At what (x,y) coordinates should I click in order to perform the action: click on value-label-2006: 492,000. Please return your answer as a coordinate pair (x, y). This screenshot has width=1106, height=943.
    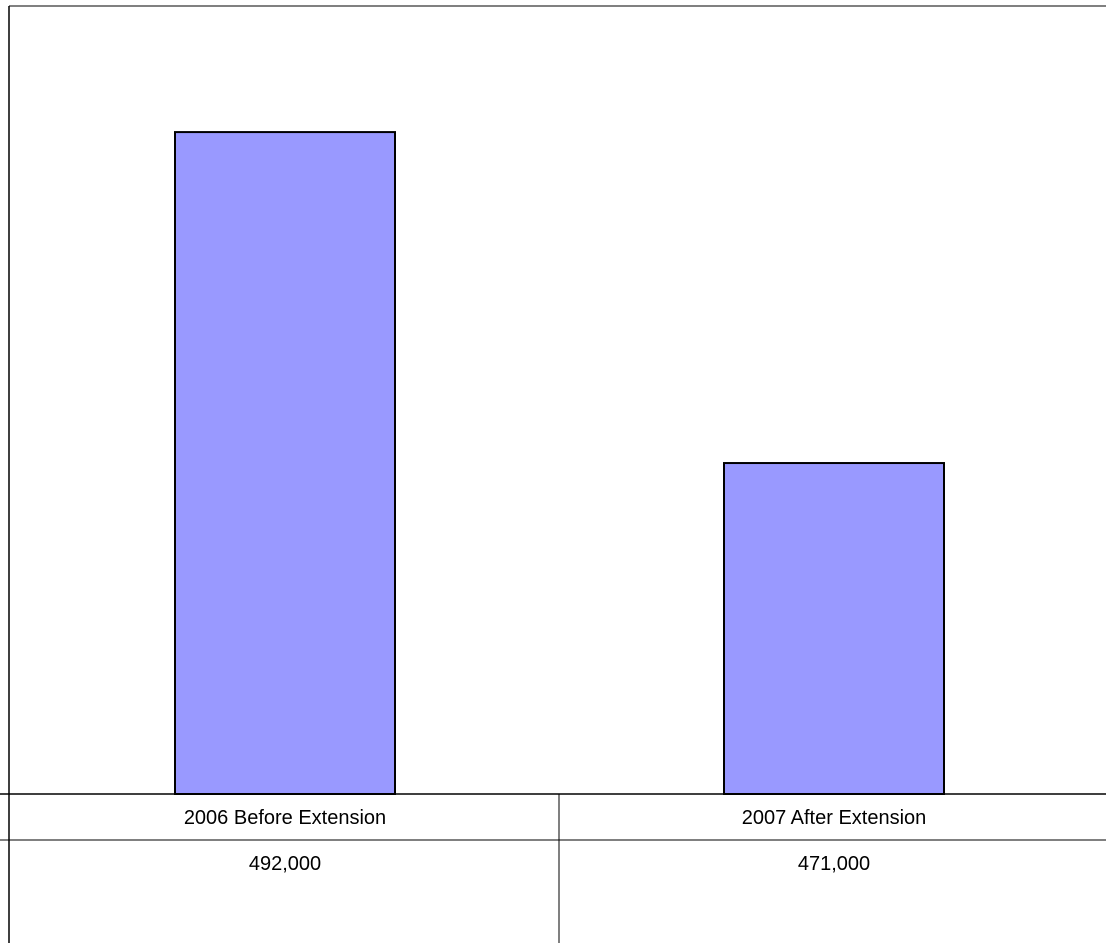
    Looking at the image, I should click on (285, 864).